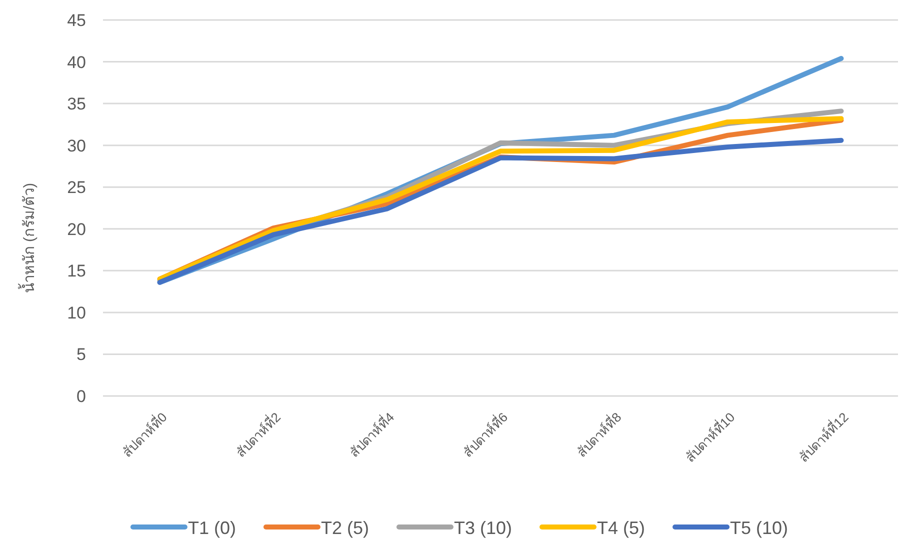  I want to click on y-tick-label: 15, so click(76, 271).